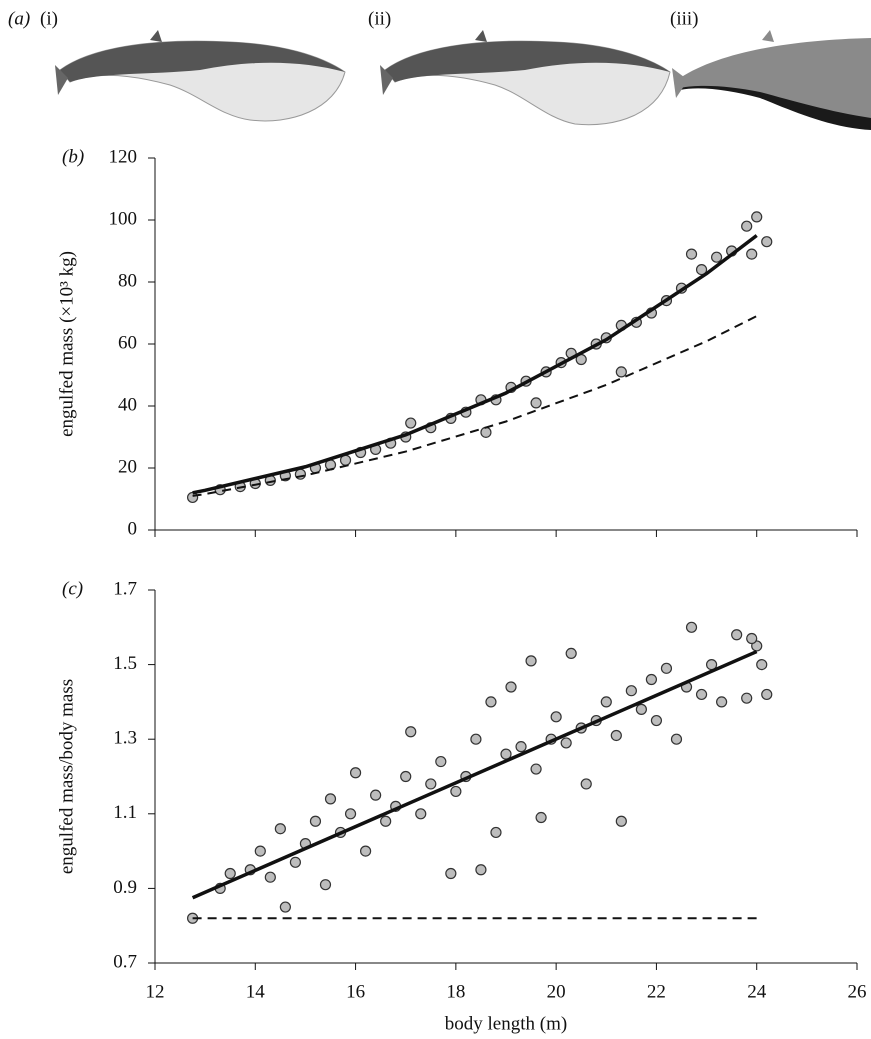  I want to click on y-axis-label: engulfed mass/body mass, so click(66, 776).